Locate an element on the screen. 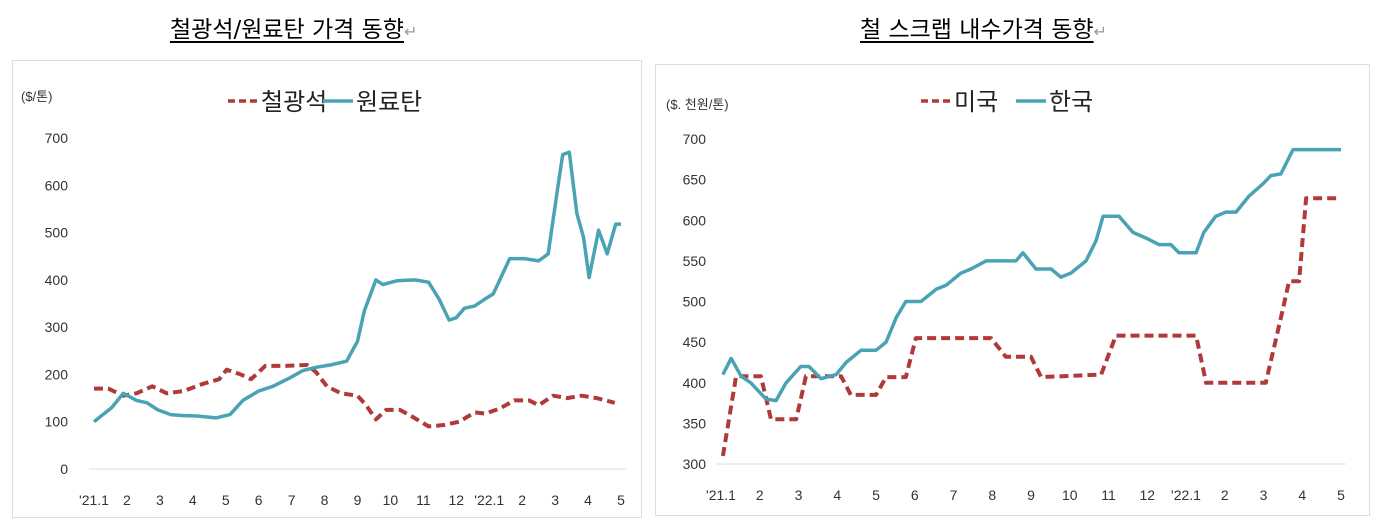 This screenshot has width=1380, height=519. chart-title-right: 철 스크랩 내수가격 동향↵ is located at coordinates (983, 27).